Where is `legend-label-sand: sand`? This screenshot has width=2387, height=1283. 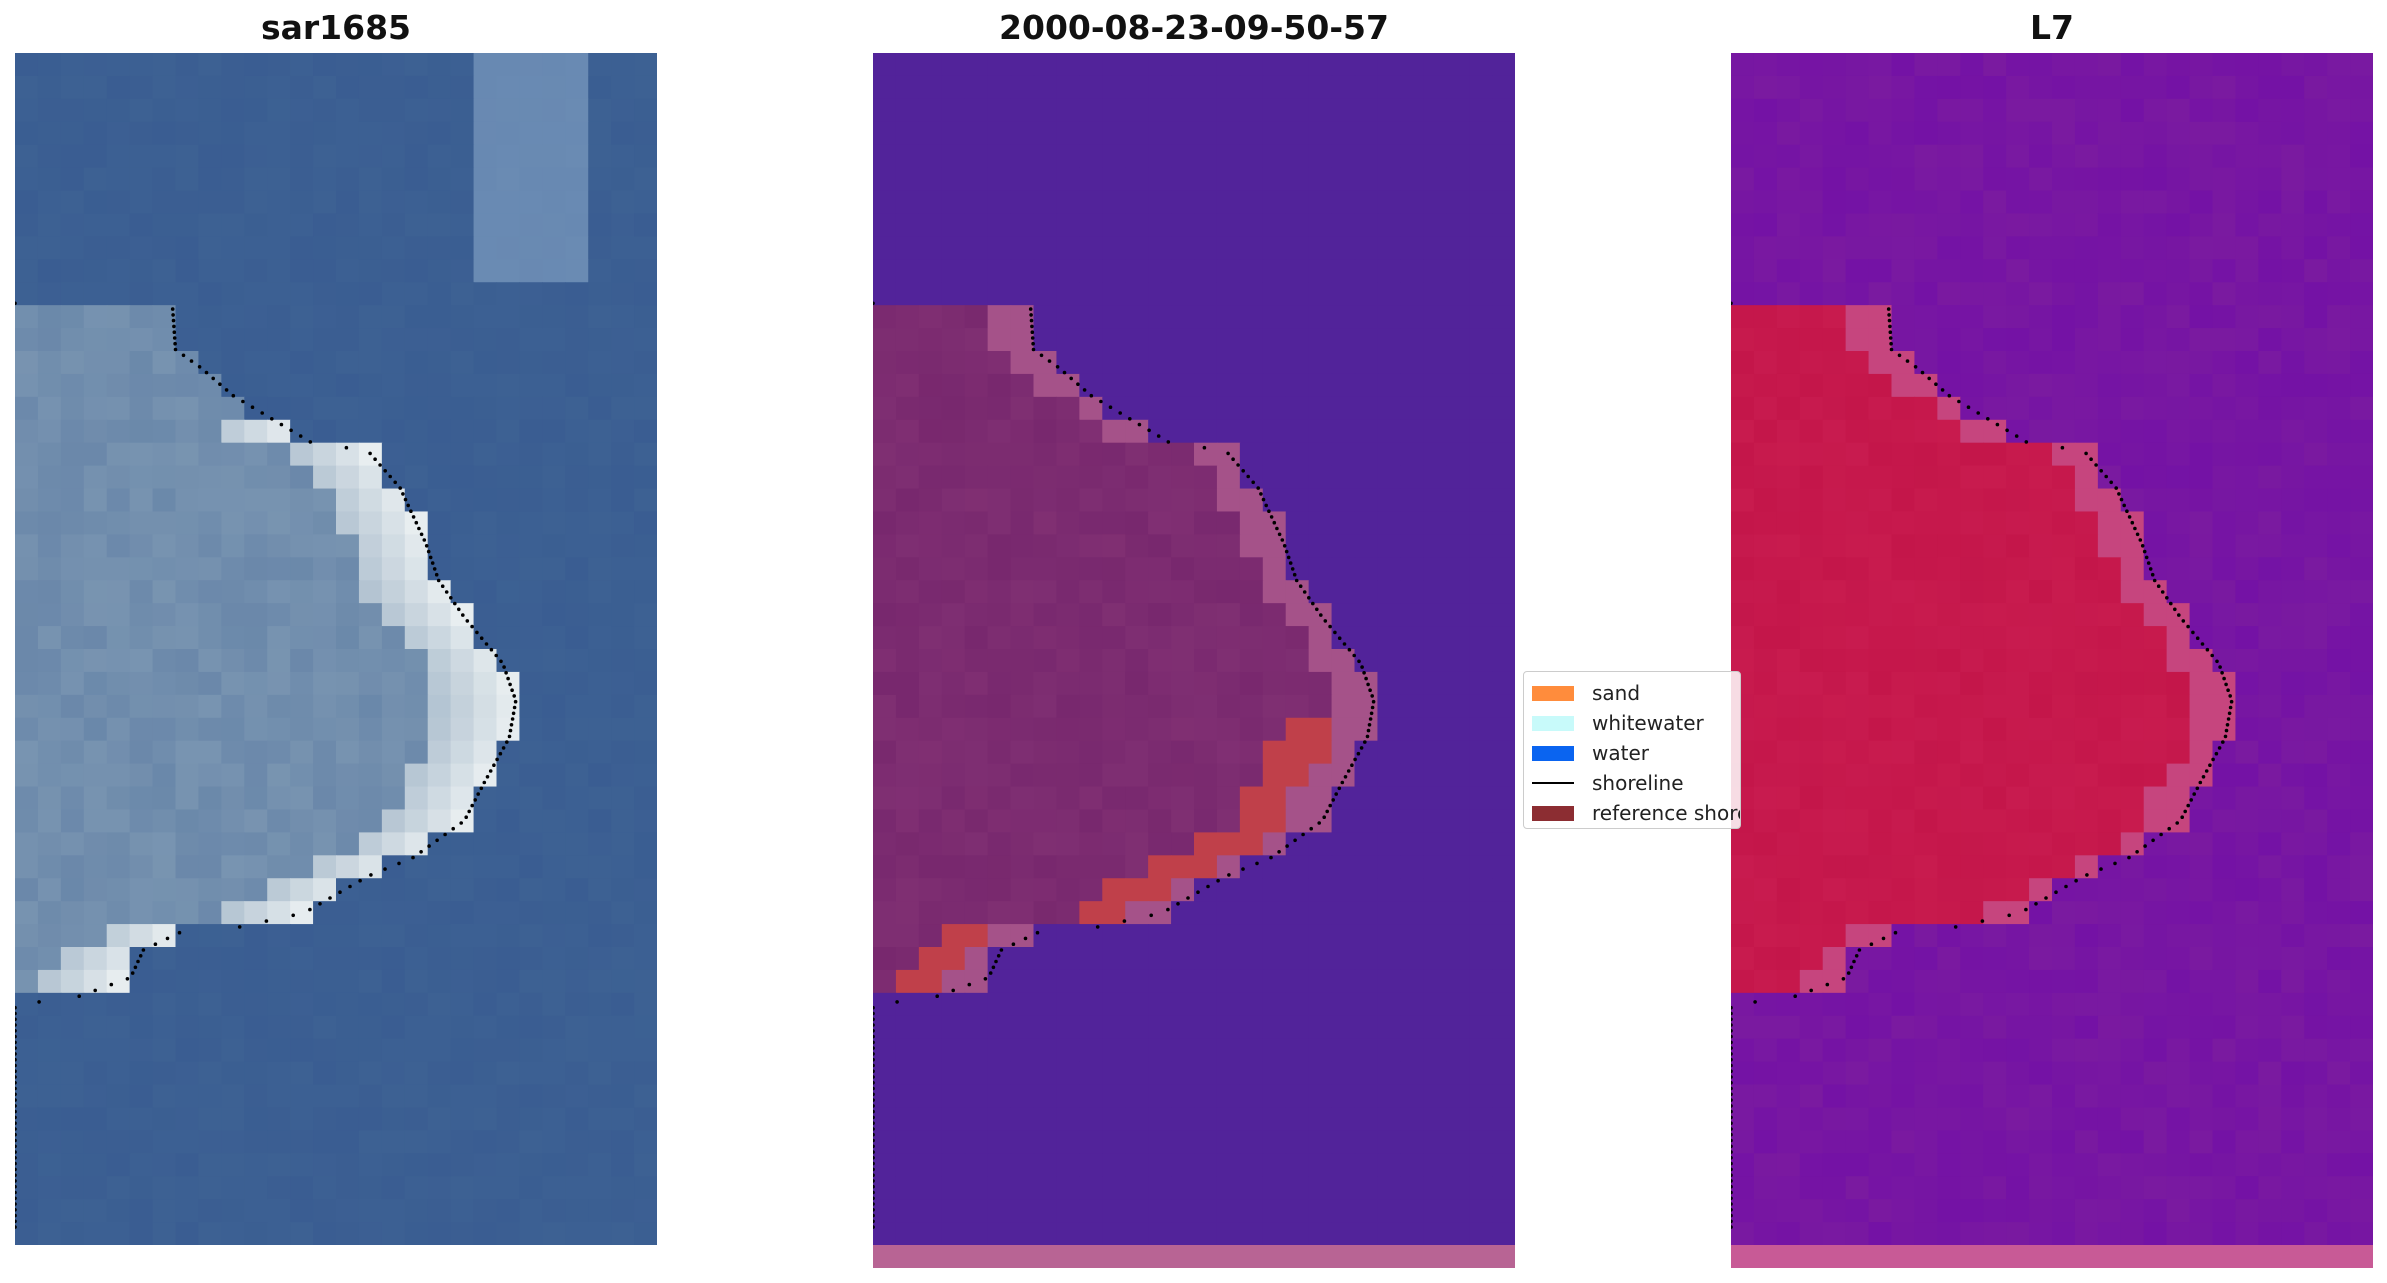
legend-label-sand: sand is located at coordinates (1616, 693).